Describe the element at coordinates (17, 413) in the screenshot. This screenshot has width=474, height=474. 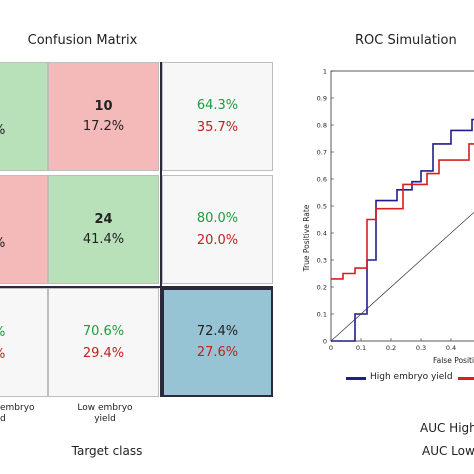
I see `cm-col-label-high: embryo d` at that location.